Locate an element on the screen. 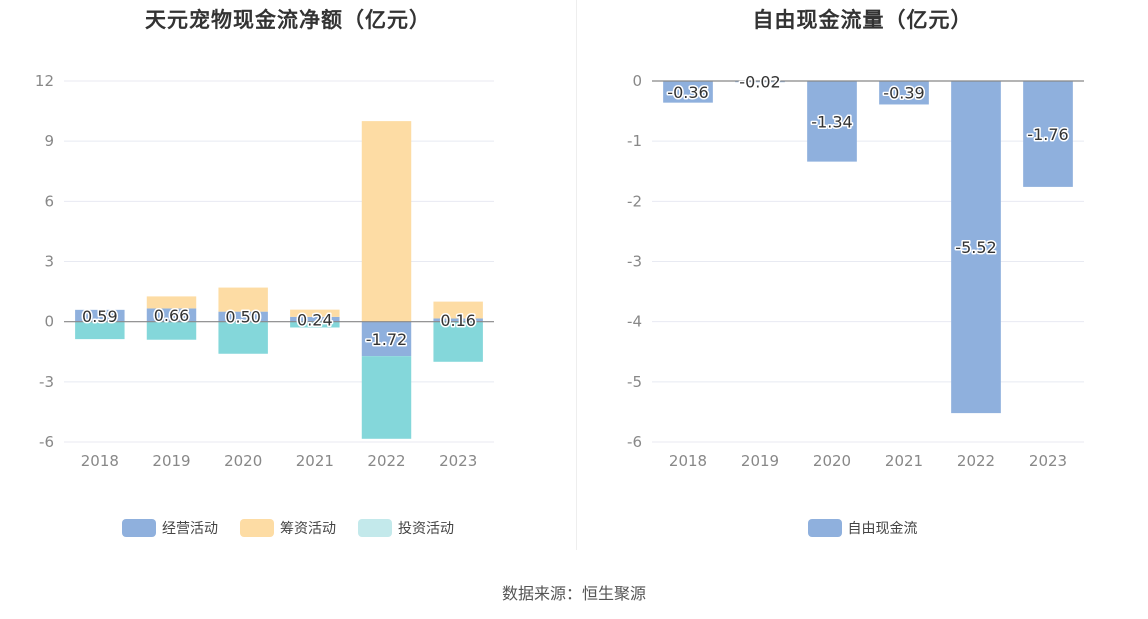  bar-investing-2023 is located at coordinates (458, 341).